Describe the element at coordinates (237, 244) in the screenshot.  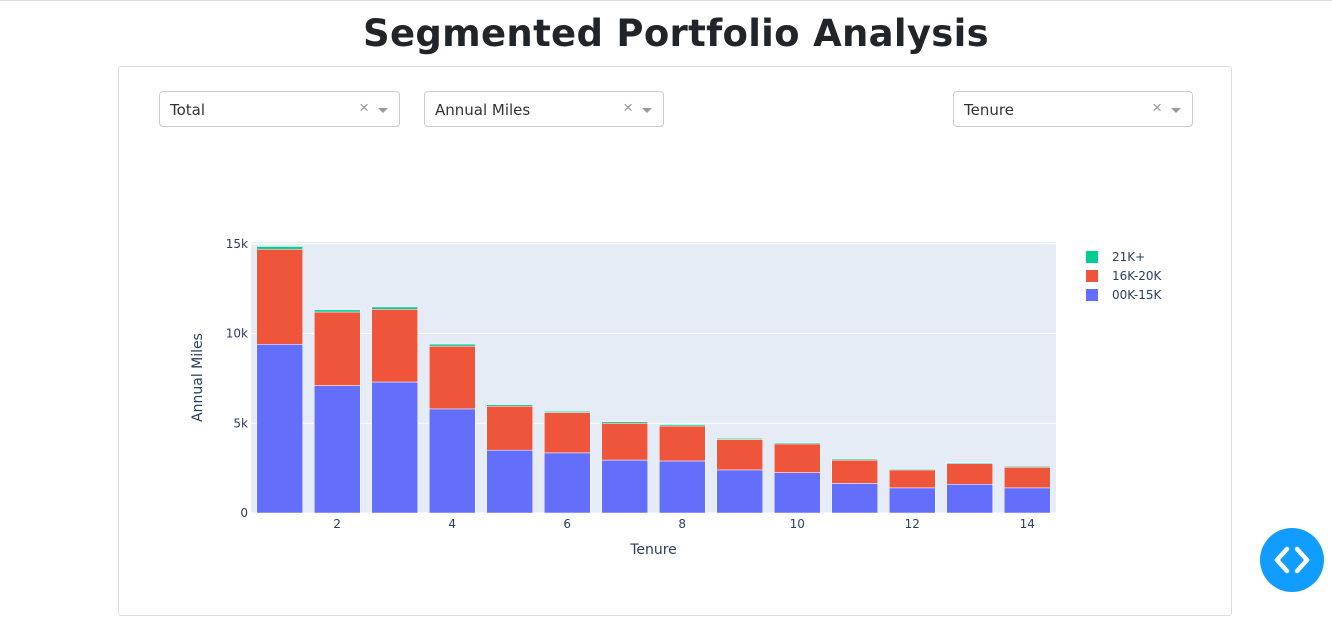
I see `y-tick-label: 15k` at that location.